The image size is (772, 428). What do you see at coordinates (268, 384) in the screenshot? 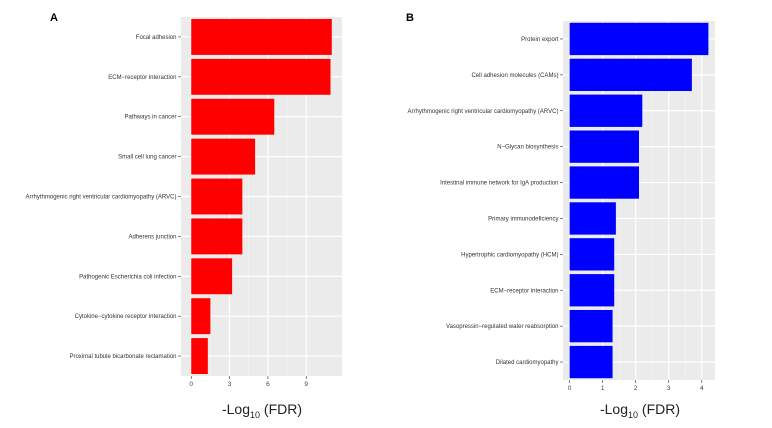
I see `x-tick-label: 6` at bounding box center [268, 384].